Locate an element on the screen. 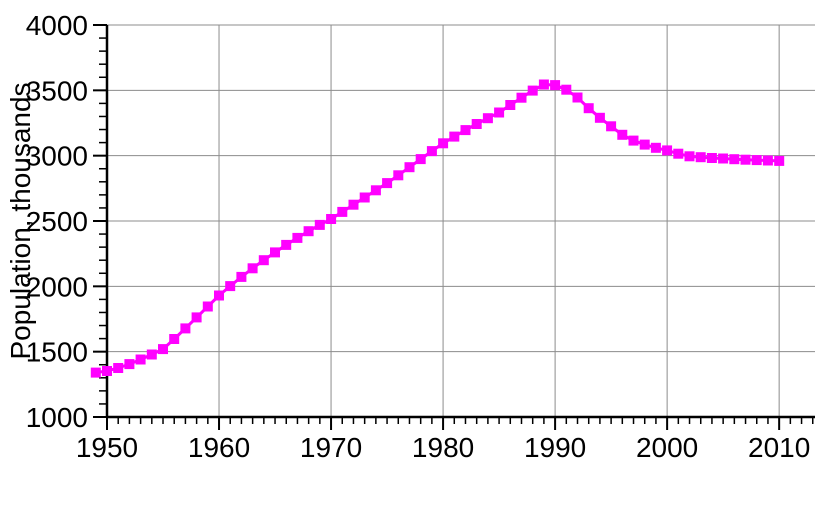  y-tick-label: 3500 is located at coordinates (57, 90).